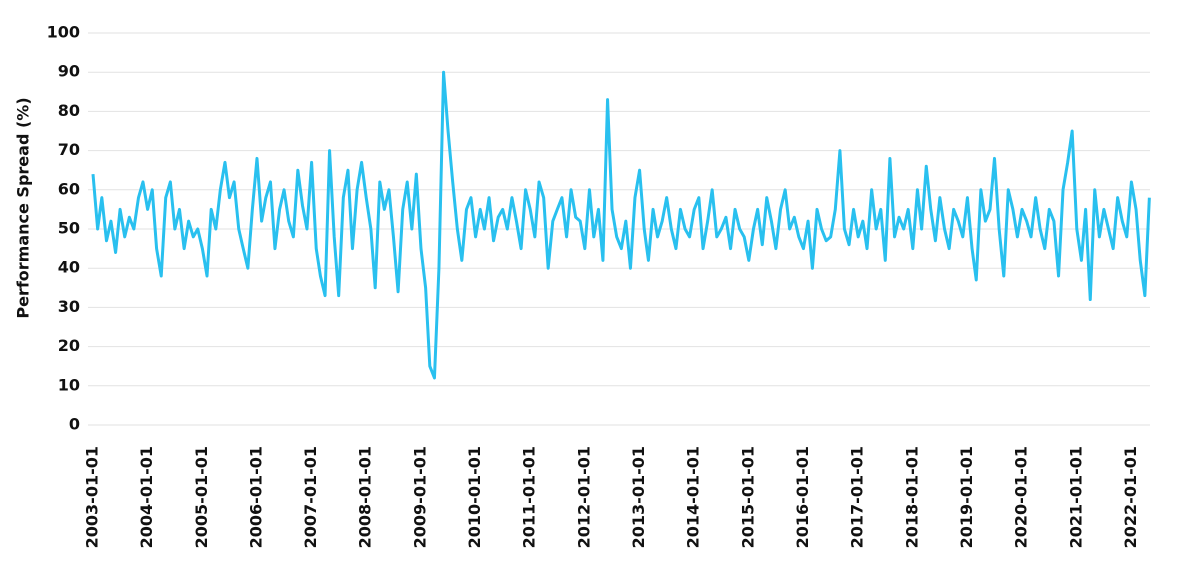 This screenshot has height=575, width=1200. What do you see at coordinates (310, 497) in the screenshot?
I see `x-tick-label: 2007-01-01` at bounding box center [310, 497].